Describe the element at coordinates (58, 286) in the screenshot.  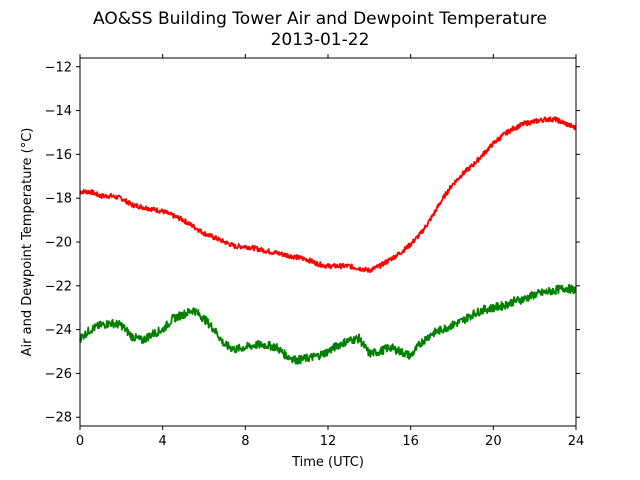
I see `y-tick-label-5: −22` at that location.